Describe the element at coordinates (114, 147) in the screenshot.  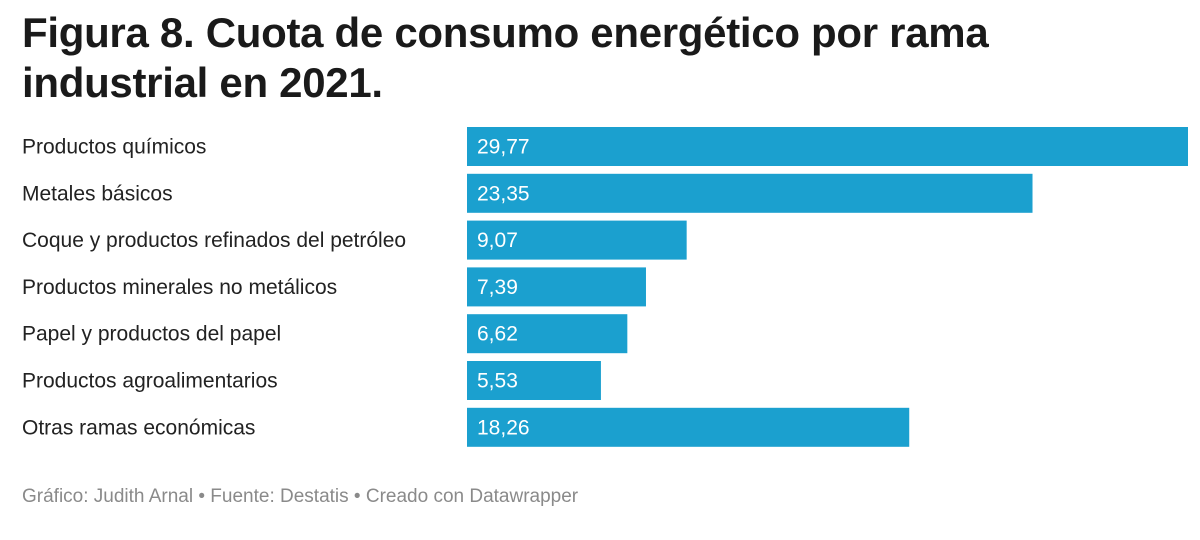
I see `category-label: Productos químicos` at that location.